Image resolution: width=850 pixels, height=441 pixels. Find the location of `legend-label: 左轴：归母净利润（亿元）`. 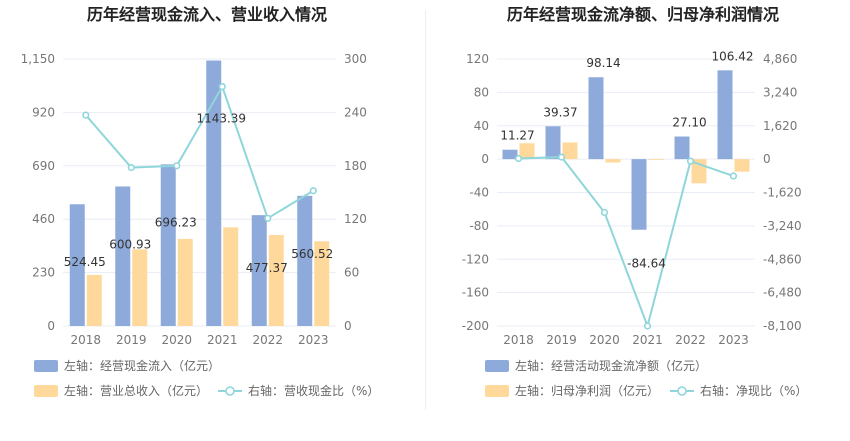

legend-label: 左轴：归母净利润（亿元） is located at coordinates (587, 390).